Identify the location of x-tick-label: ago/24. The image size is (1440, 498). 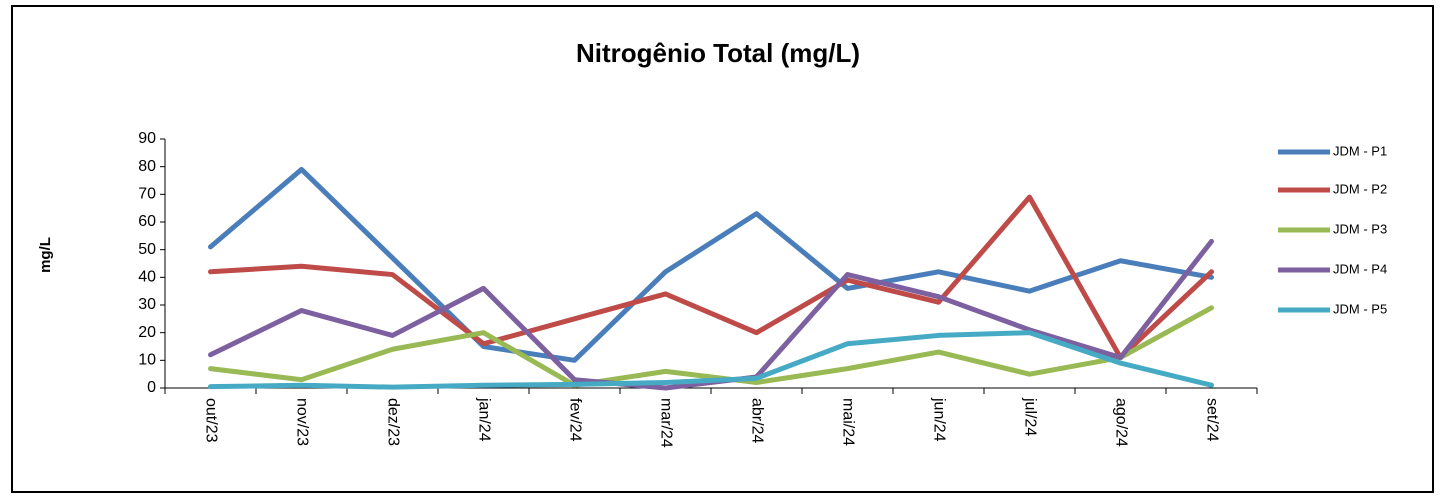
(1120, 422).